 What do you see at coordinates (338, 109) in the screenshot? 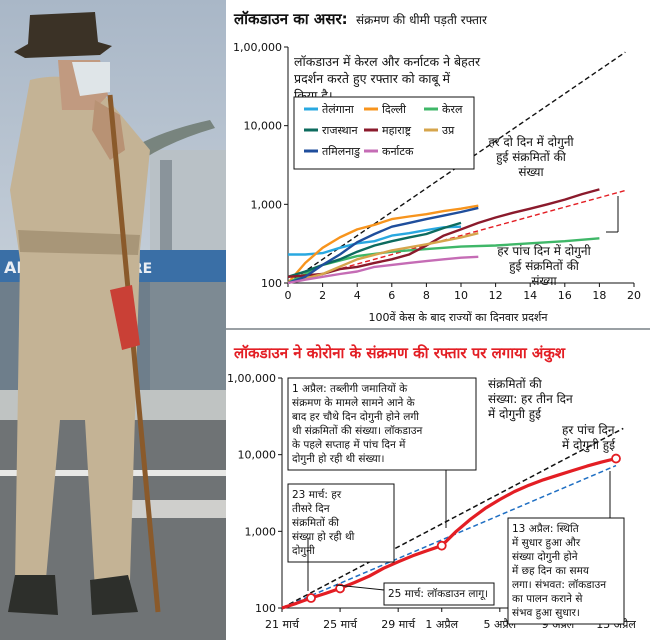
I see `chart-1-legend-label: तेलंगाना` at bounding box center [338, 109].